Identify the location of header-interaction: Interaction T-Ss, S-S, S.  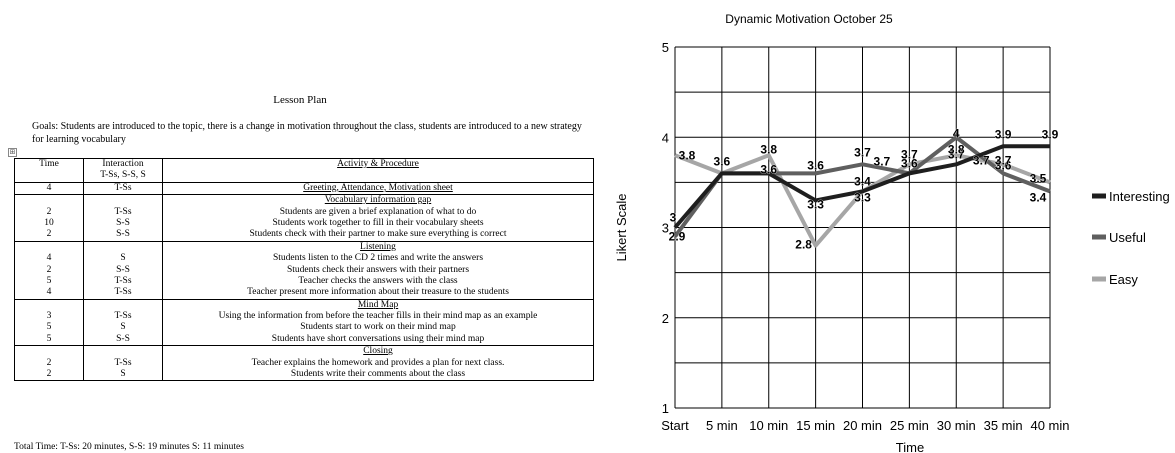
(123, 170).